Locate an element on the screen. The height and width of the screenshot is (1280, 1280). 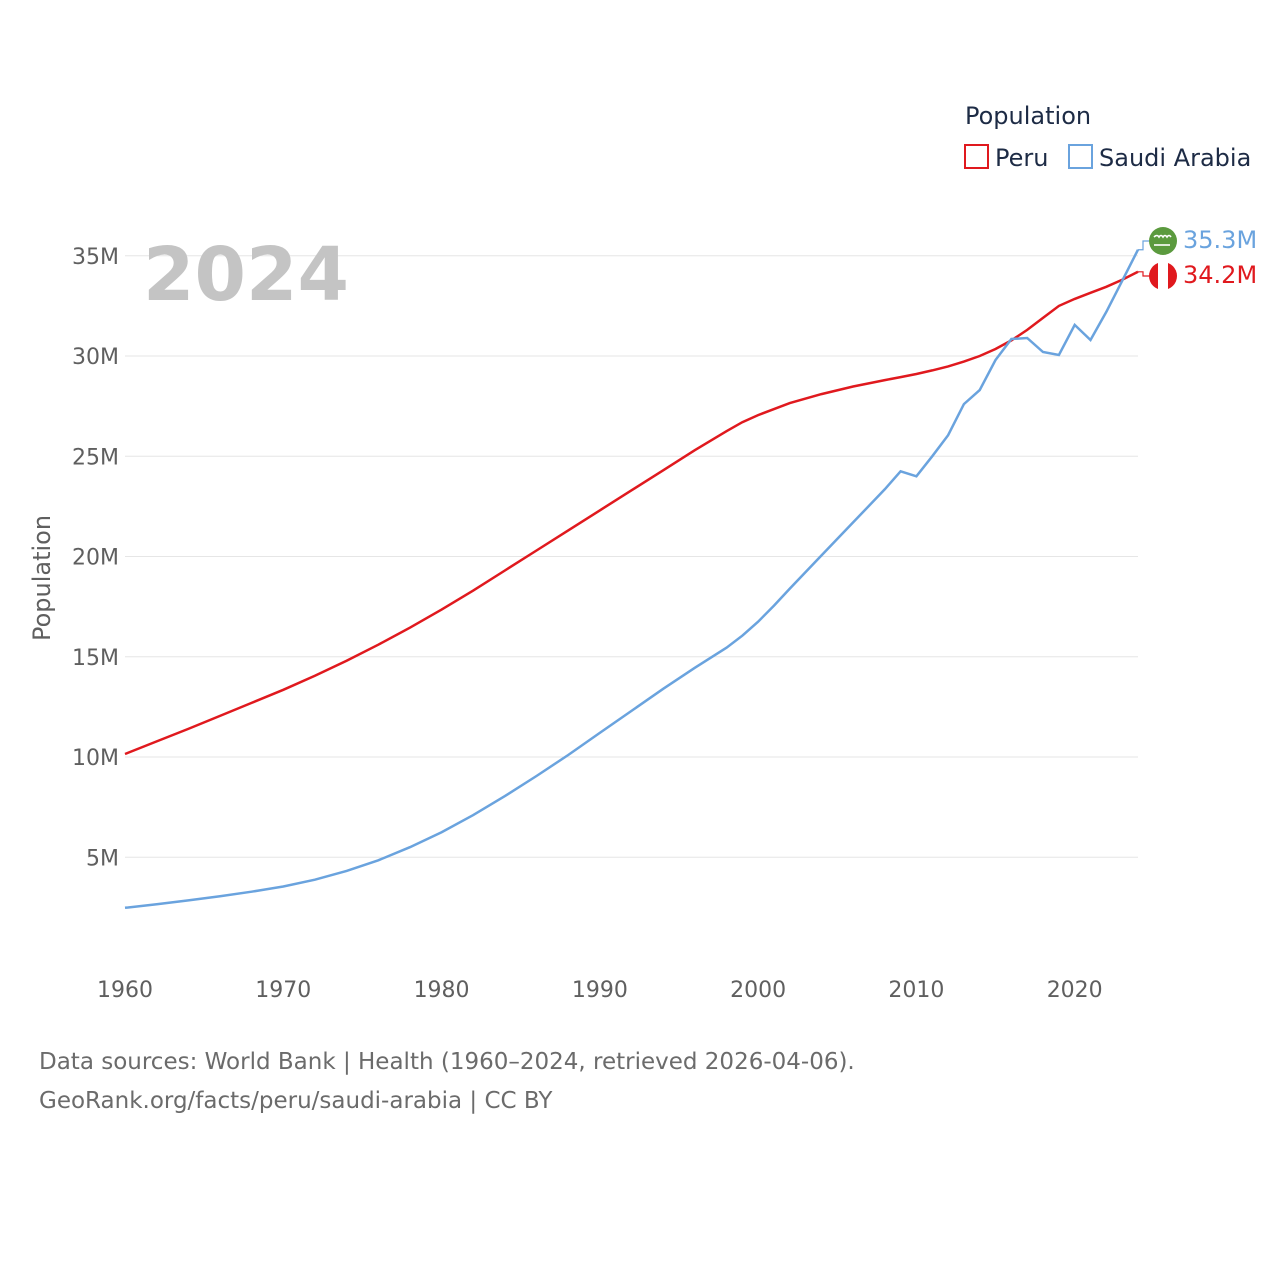
x-tick-label: 1990 is located at coordinates (600, 990).